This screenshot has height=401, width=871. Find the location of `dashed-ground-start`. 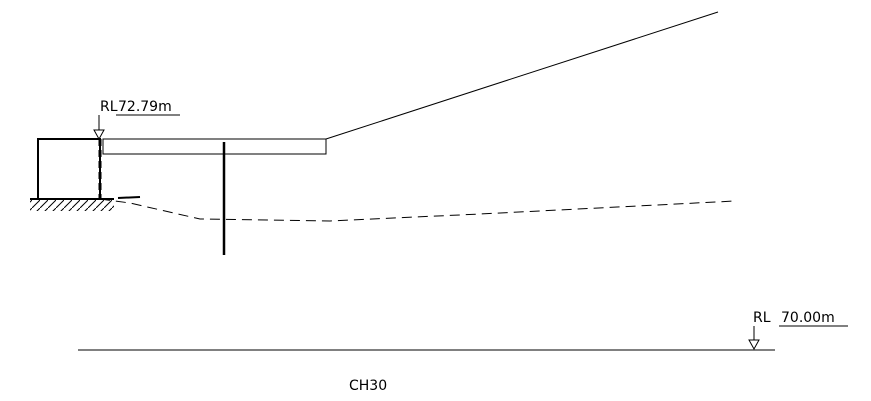

dashed-ground-start is located at coordinates (129, 197).